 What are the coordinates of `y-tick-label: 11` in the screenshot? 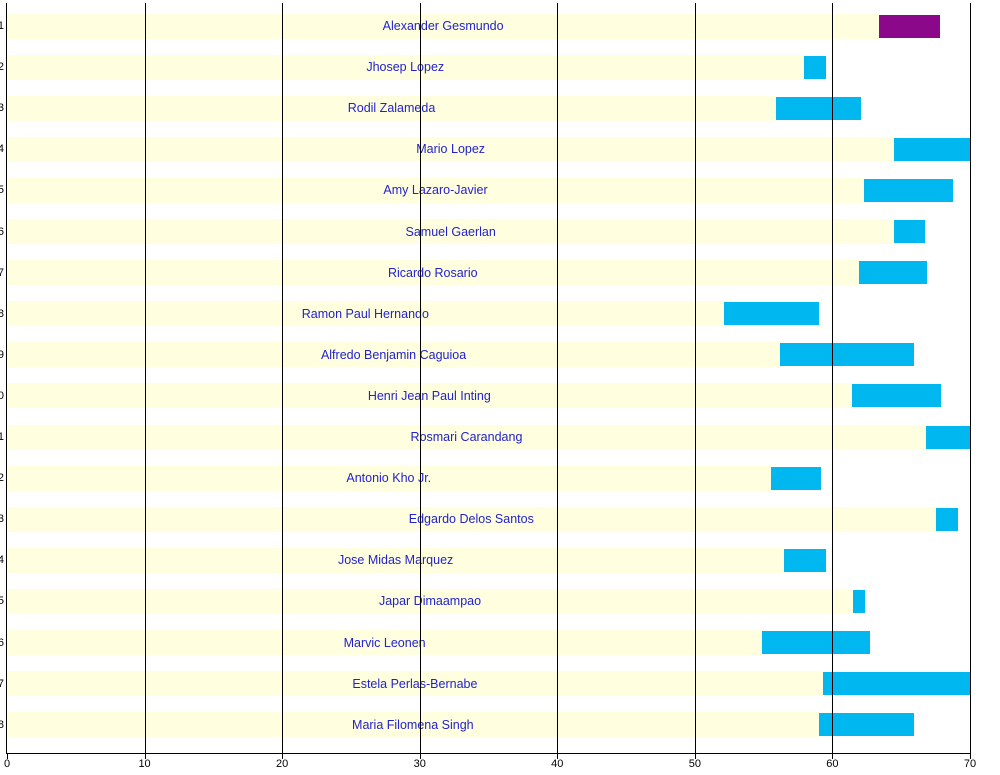 It's located at (2, 437).